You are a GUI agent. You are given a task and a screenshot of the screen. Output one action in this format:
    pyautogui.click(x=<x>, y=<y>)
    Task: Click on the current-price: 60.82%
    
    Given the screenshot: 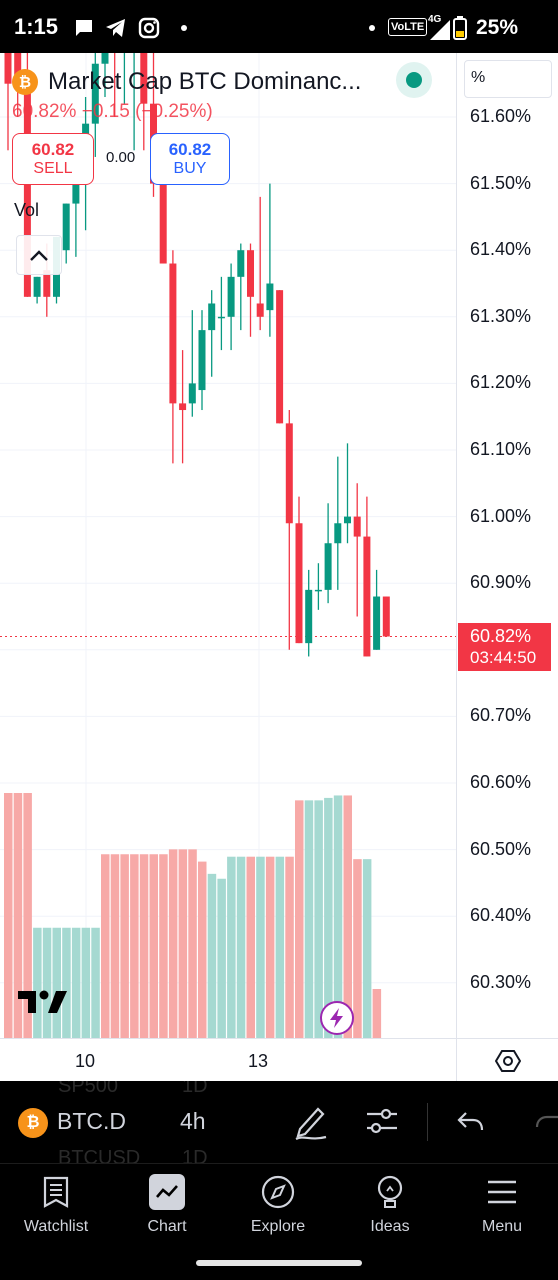 What is the action you would take?
    pyautogui.click(x=501, y=636)
    